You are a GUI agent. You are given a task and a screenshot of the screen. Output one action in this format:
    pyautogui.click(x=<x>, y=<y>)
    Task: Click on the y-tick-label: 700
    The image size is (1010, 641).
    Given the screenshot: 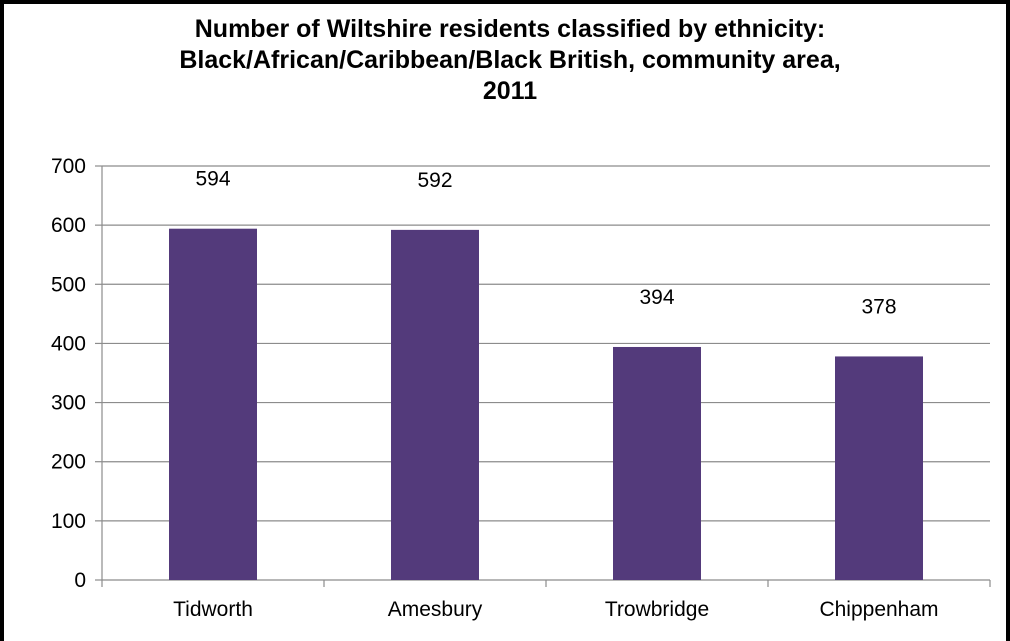 What is the action you would take?
    pyautogui.click(x=68, y=166)
    